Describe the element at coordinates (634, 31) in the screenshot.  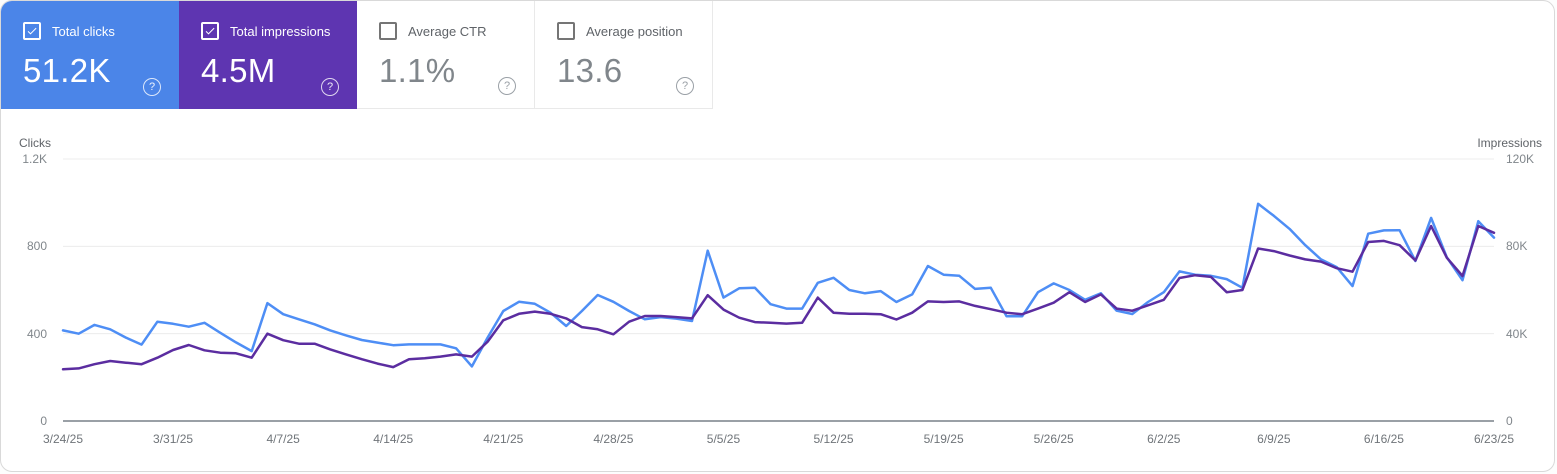
I see `metric-label: Average position` at that location.